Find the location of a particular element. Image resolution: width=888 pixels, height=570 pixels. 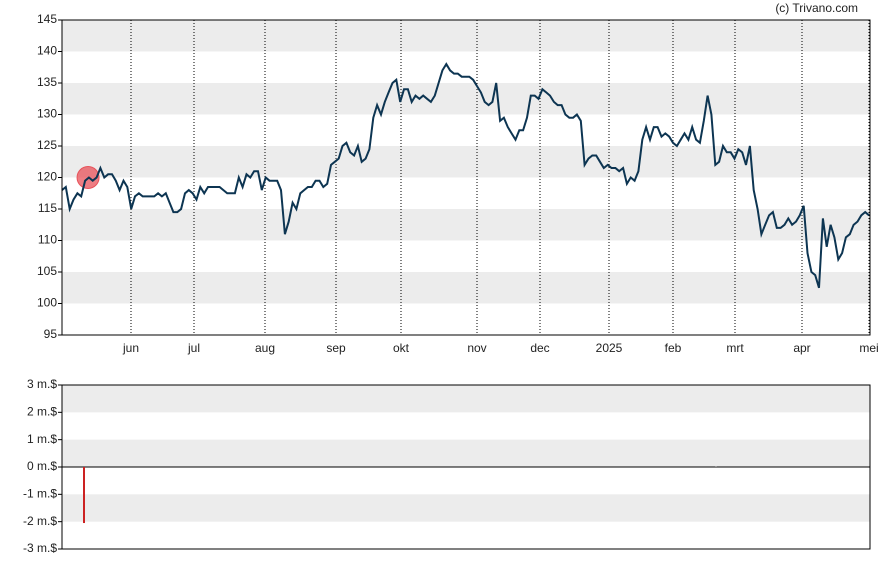

y-tick-label: 110 is located at coordinates (47, 240).